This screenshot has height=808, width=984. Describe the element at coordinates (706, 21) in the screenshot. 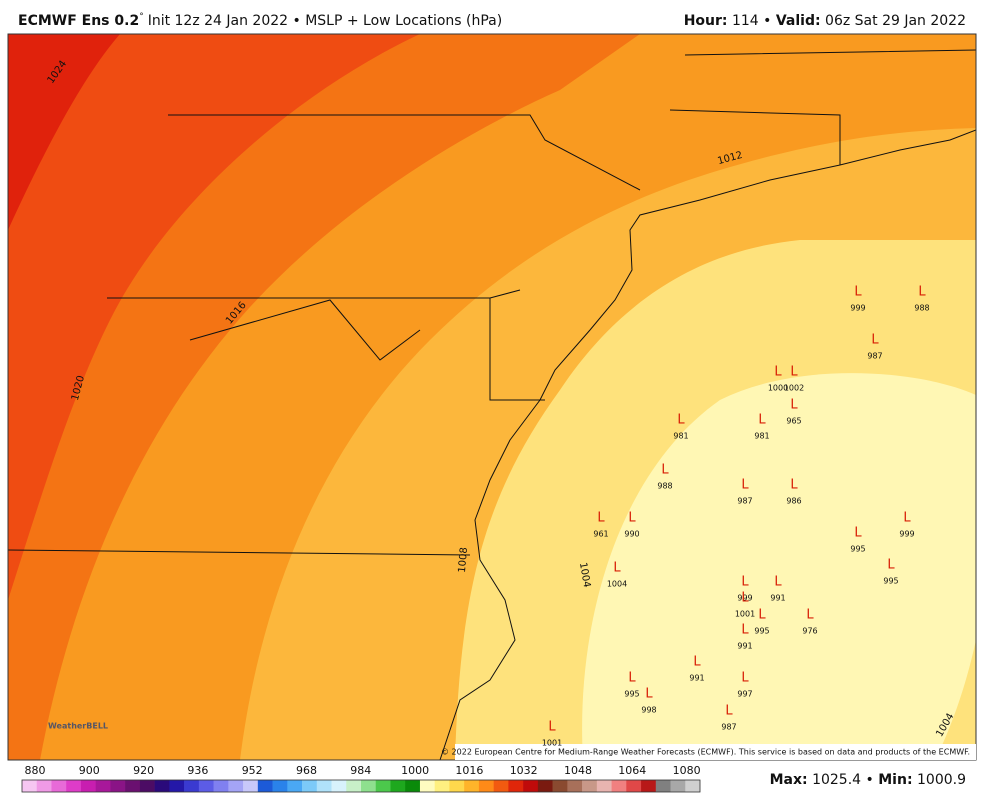

I see `hour-label: Hour:` at that location.